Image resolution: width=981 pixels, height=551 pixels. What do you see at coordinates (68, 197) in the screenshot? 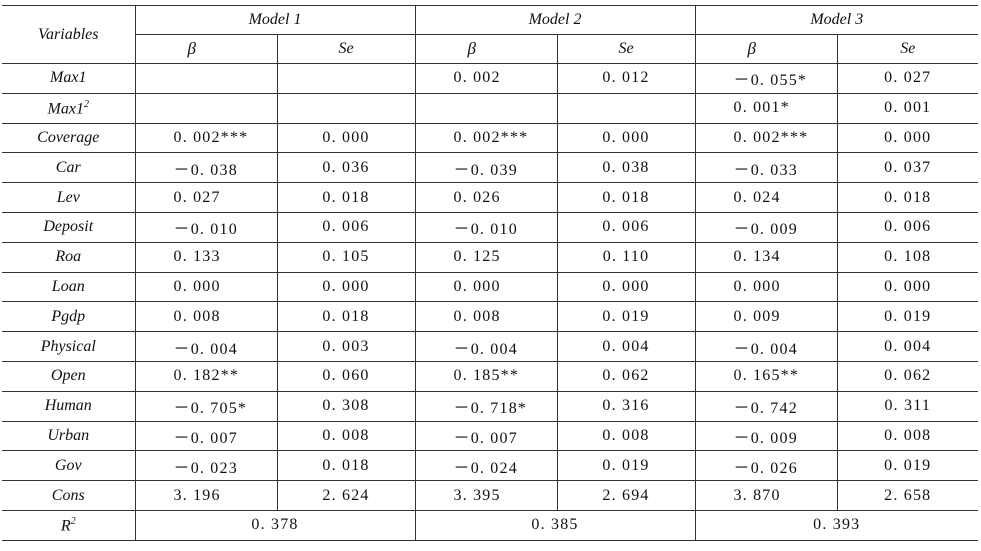
I see `variable-label: Lev` at bounding box center [68, 197].